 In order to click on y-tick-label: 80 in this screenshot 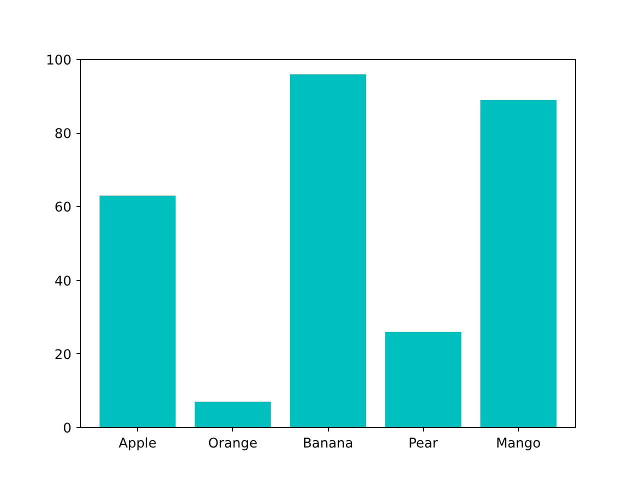, I will do `click(63, 134)`.